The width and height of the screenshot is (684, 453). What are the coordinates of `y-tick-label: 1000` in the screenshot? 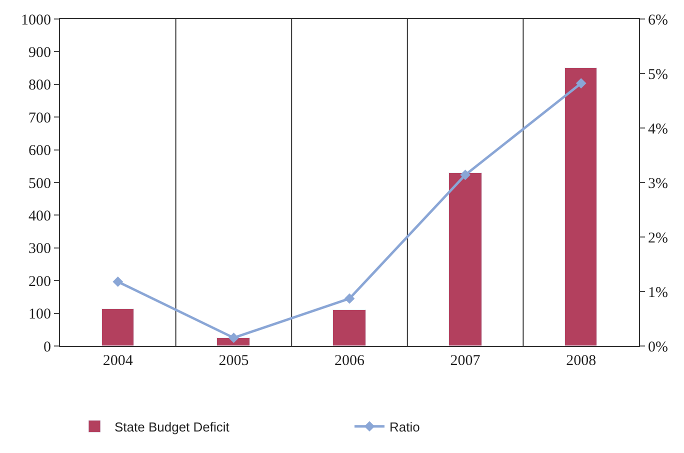 It's located at (36, 20).